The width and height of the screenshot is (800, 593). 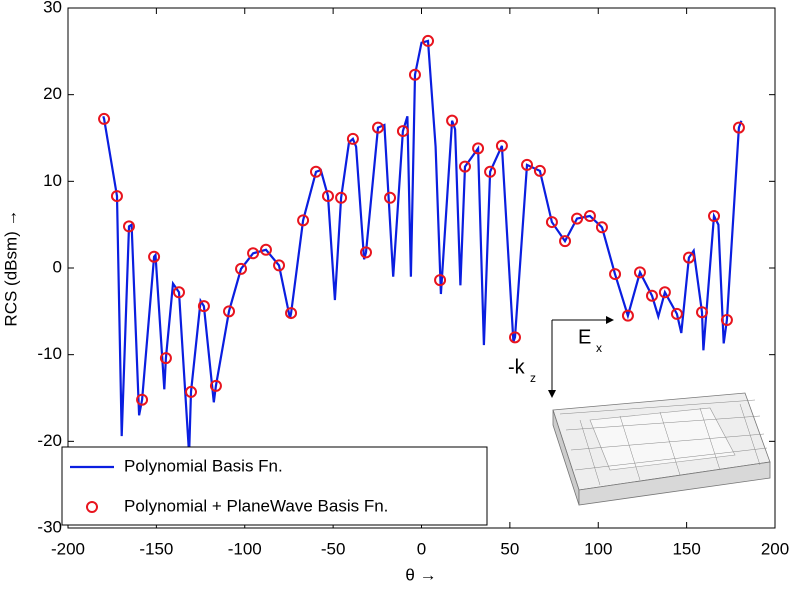 What do you see at coordinates (659, 411) in the screenshot?
I see `inset-figure` at bounding box center [659, 411].